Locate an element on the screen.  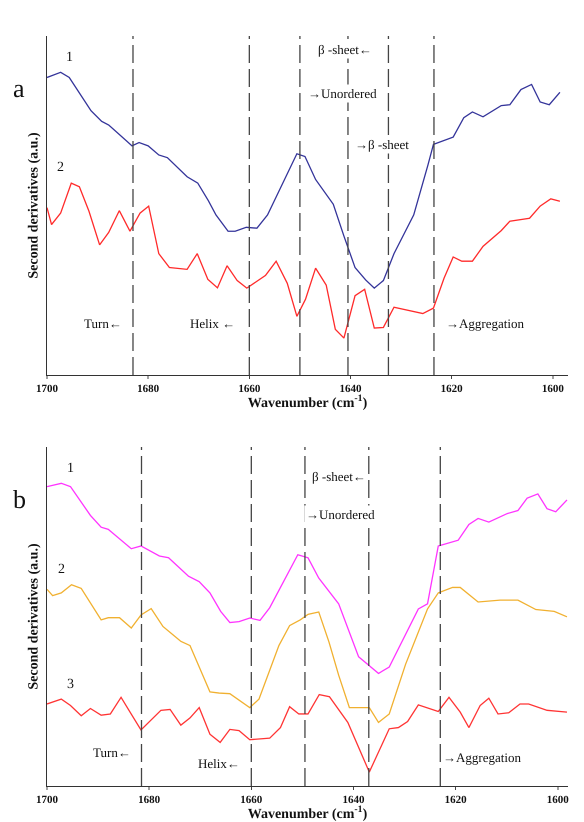
annotation: Helix← is located at coordinates (219, 763).